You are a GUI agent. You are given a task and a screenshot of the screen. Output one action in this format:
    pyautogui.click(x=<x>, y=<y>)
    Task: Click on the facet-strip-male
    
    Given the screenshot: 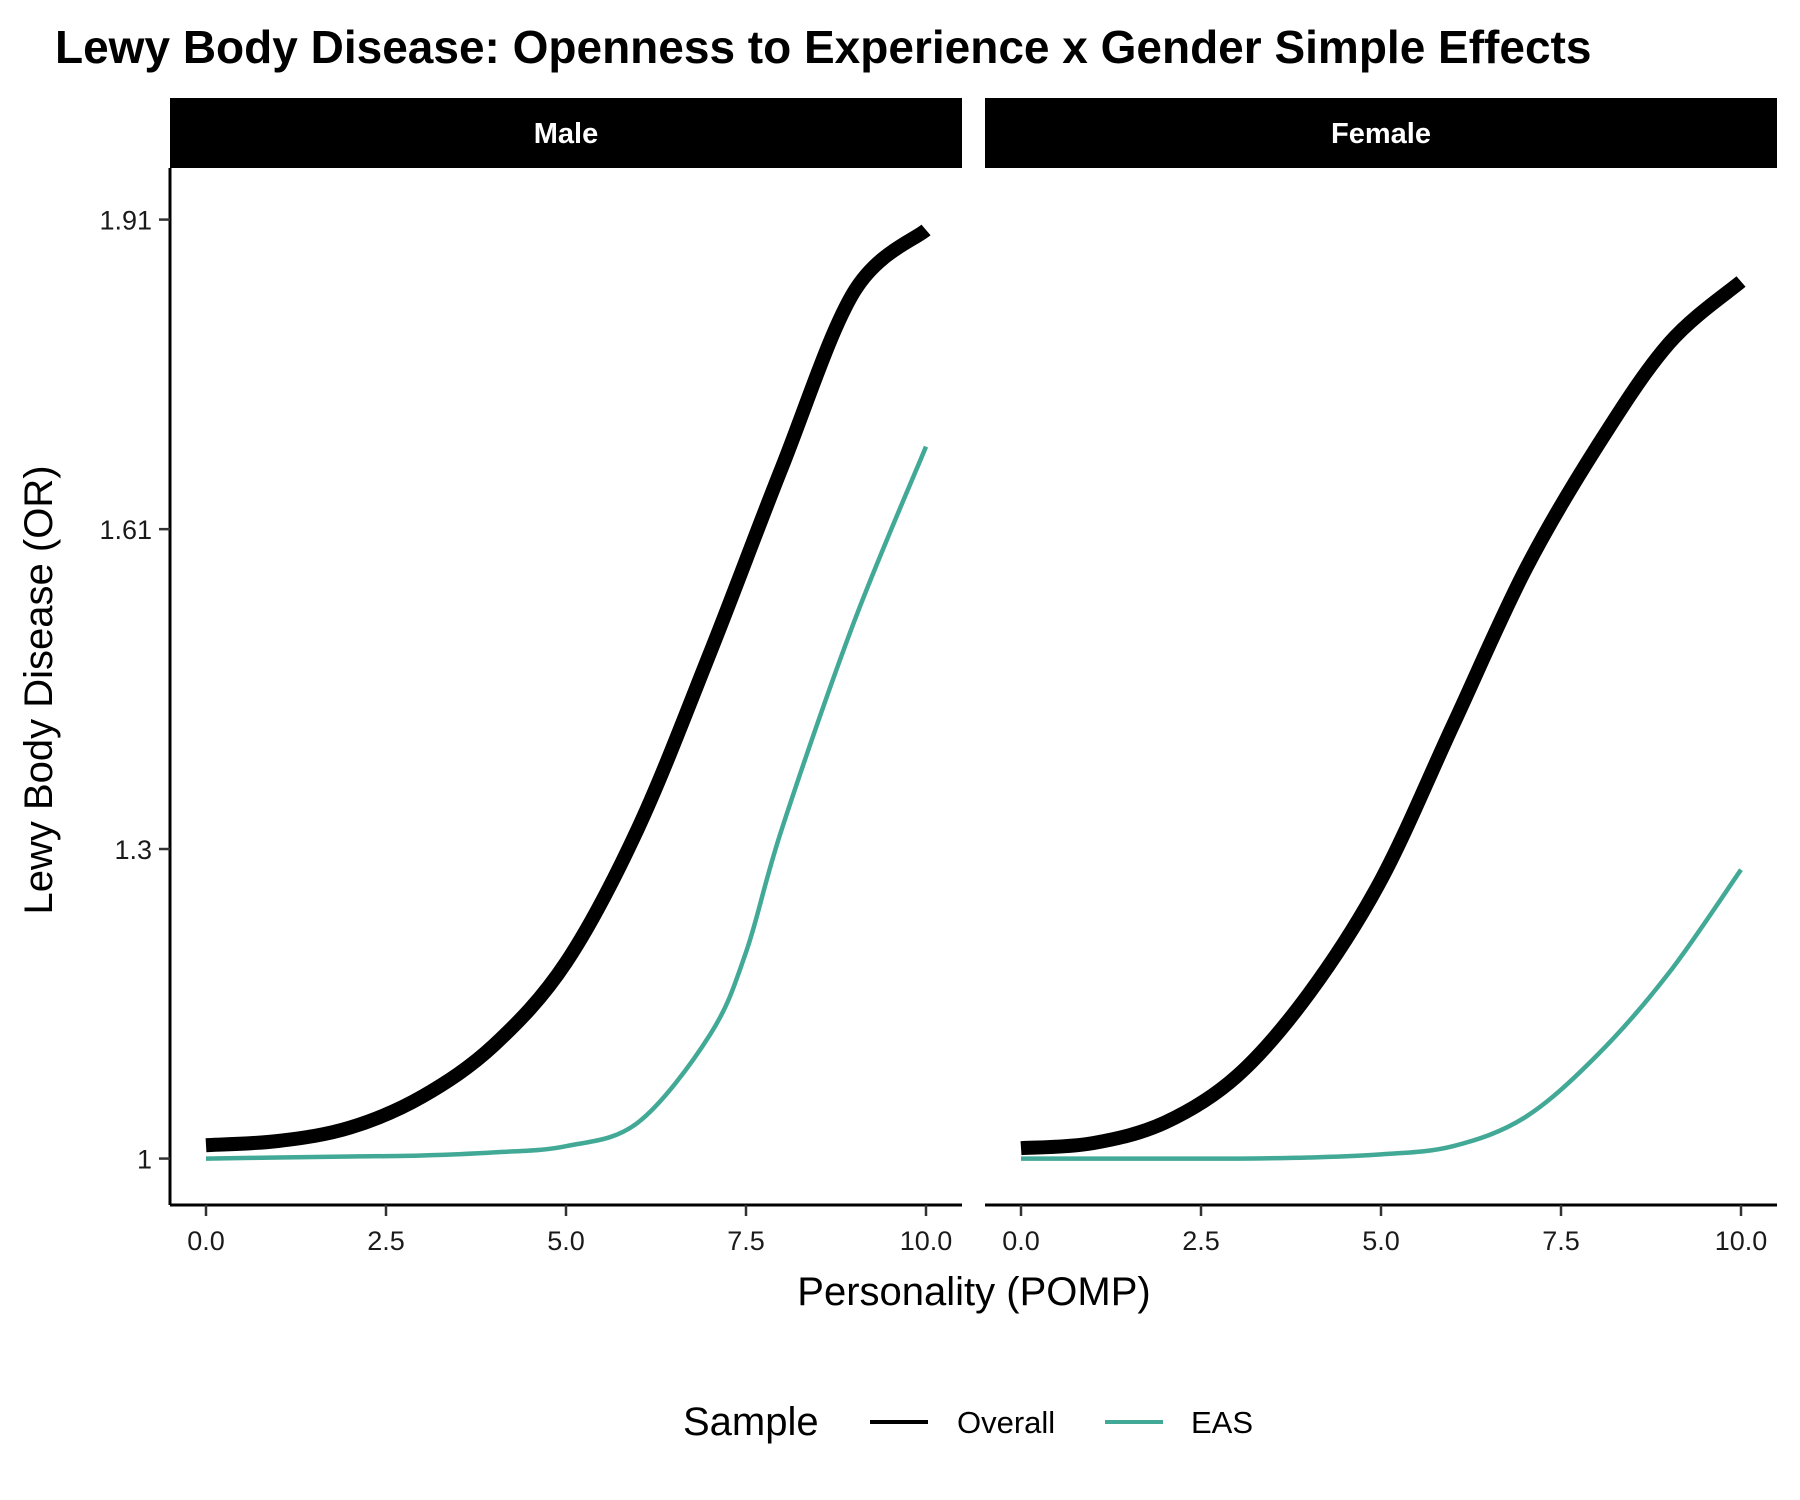 What is the action you would take?
    pyautogui.click(x=566, y=133)
    